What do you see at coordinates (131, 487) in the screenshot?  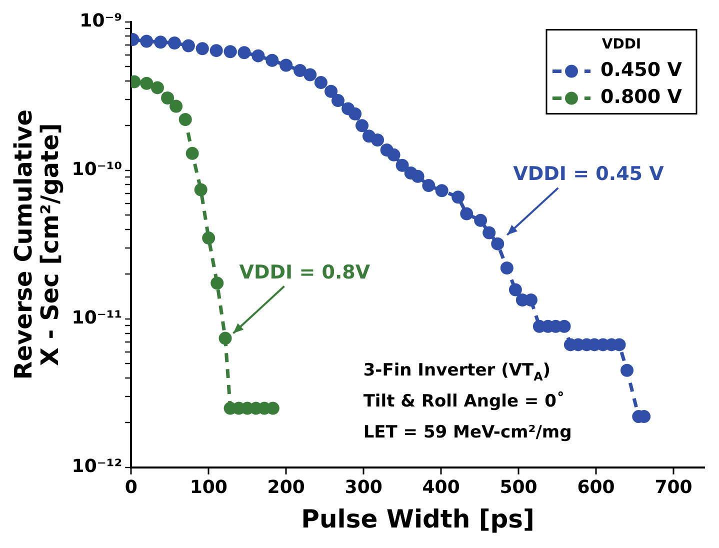 I see `x-tick-label: 0` at bounding box center [131, 487].